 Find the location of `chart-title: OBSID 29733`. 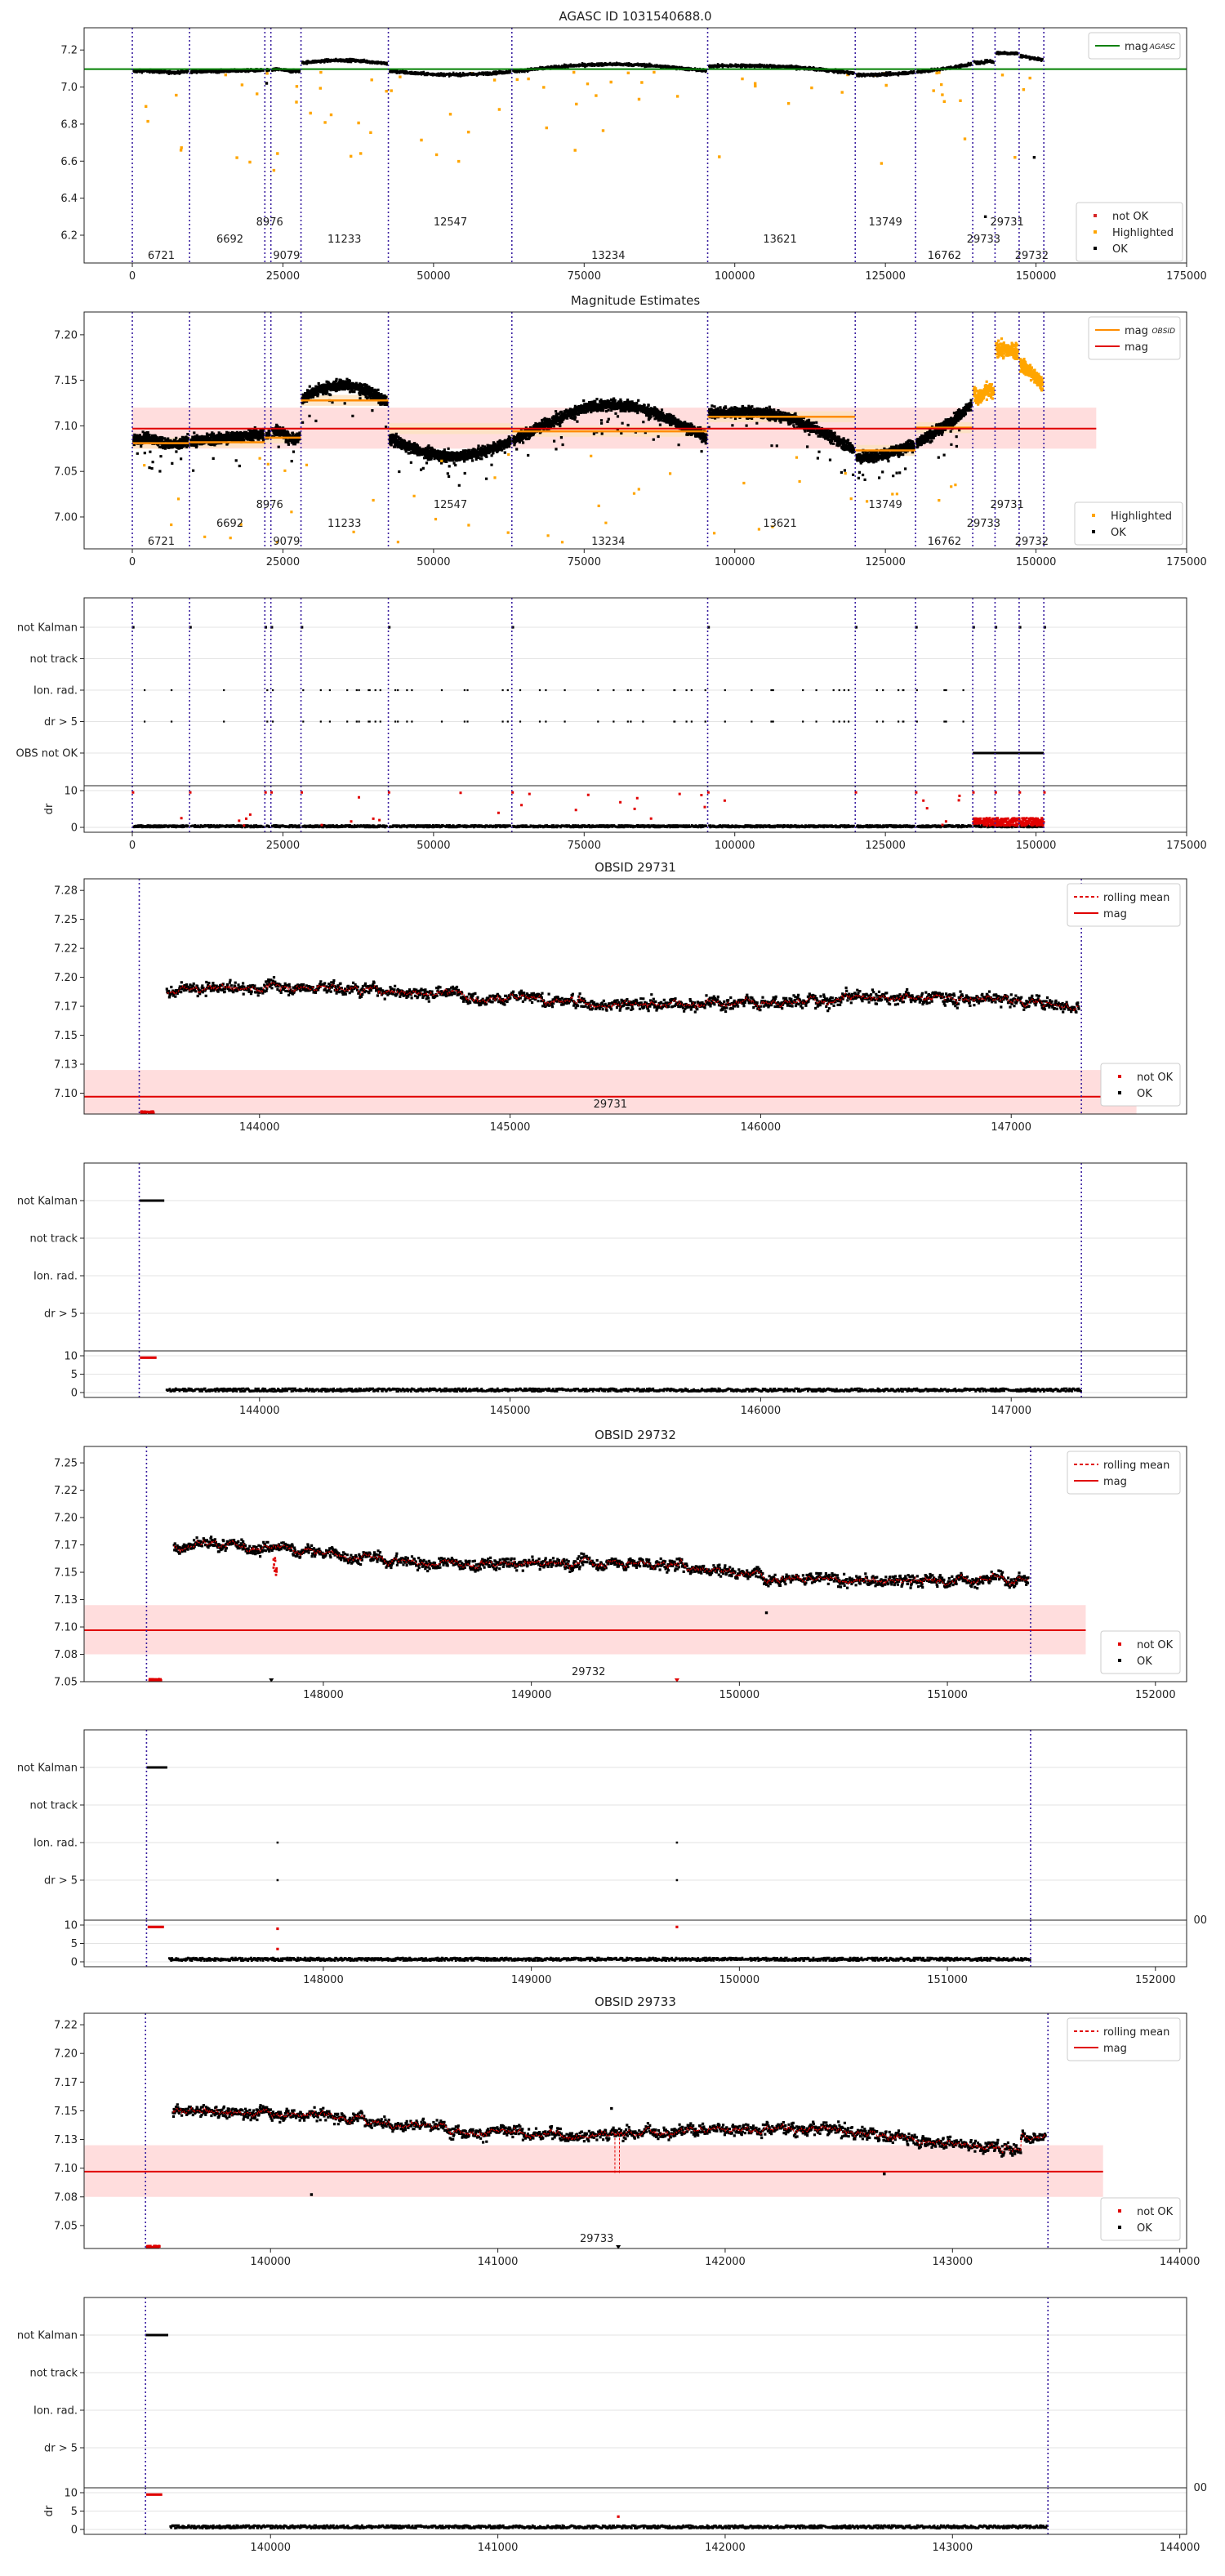

chart-title: OBSID 29733 is located at coordinates (635, 2001).